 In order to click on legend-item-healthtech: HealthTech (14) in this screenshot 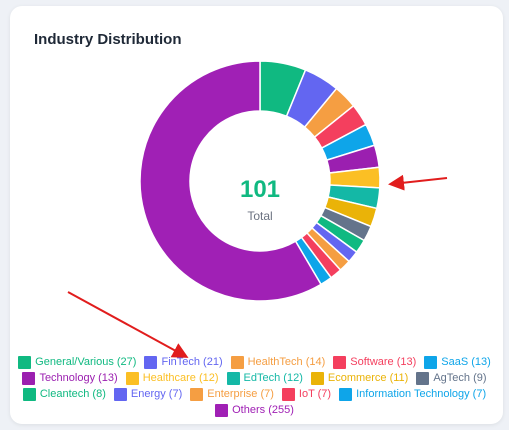, I will do `click(278, 362)`.